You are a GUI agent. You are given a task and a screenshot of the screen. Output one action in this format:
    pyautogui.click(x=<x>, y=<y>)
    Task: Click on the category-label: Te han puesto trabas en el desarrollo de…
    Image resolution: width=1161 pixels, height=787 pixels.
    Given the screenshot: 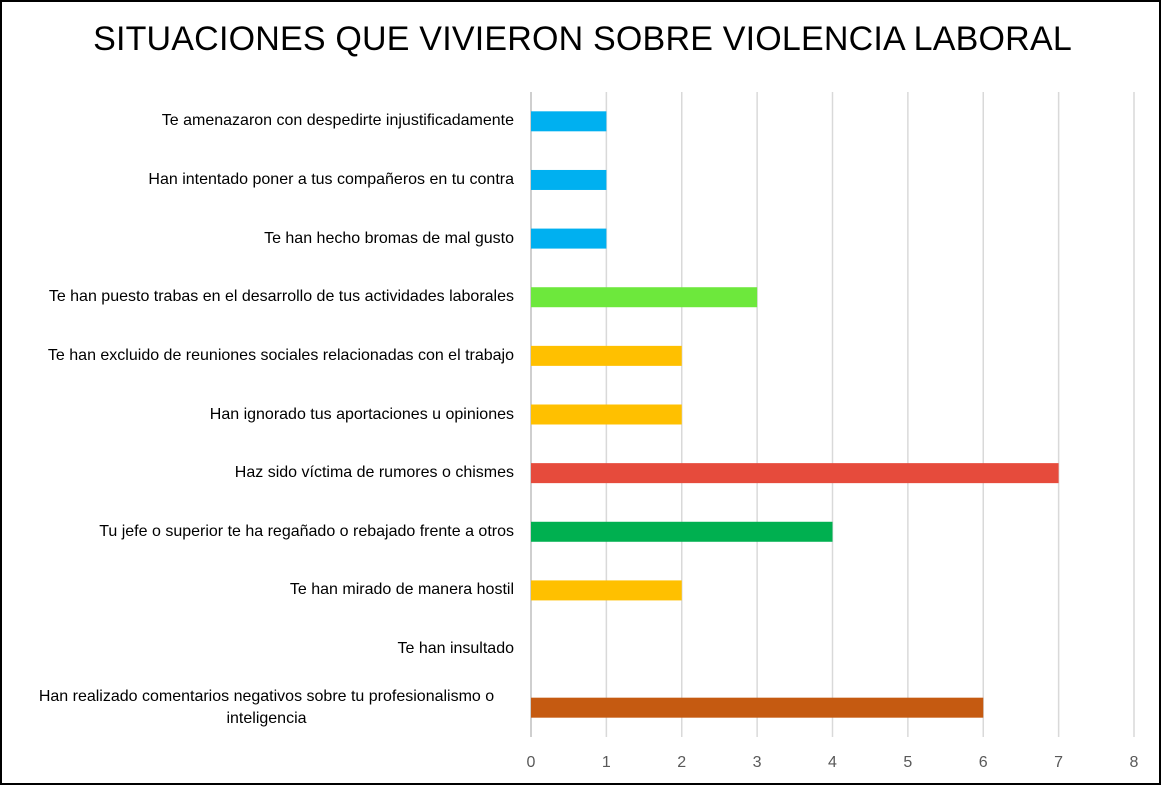 What is the action you would take?
    pyautogui.click(x=281, y=297)
    